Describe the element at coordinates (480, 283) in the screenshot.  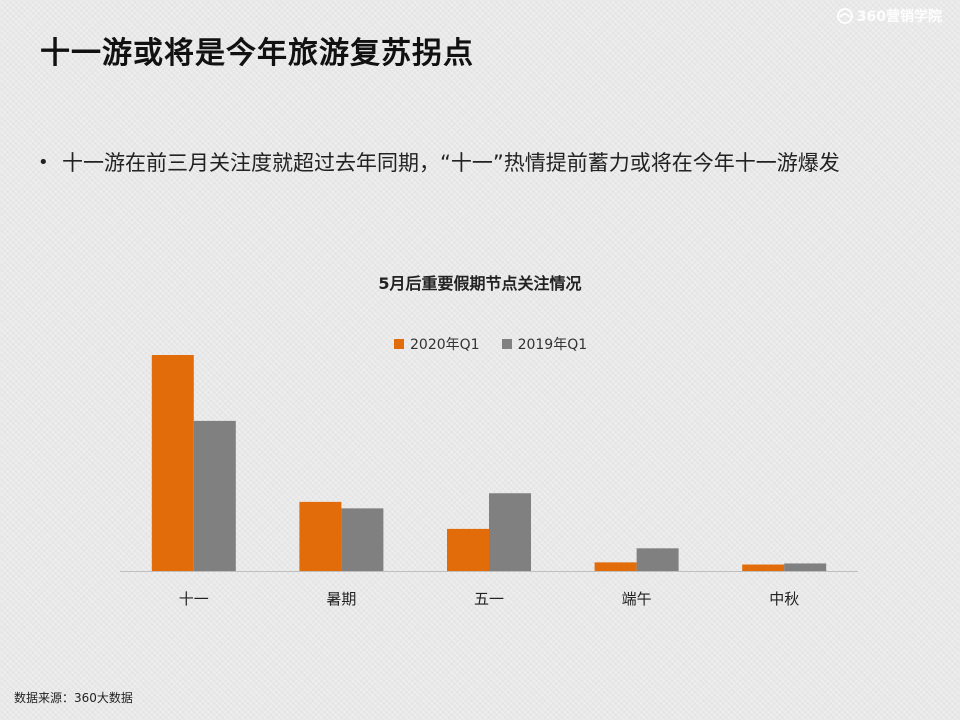
I see `chart-title: 5月后重要假期节点关注情况` at that location.